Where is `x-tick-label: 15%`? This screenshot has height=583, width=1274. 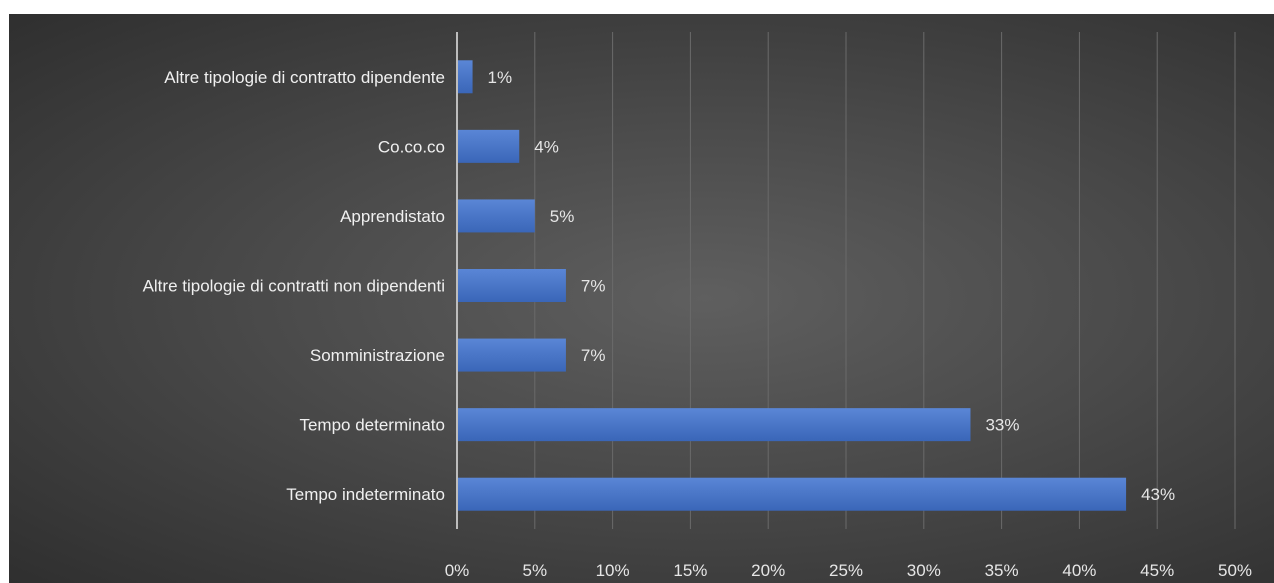 x-tick-label: 15% is located at coordinates (690, 570).